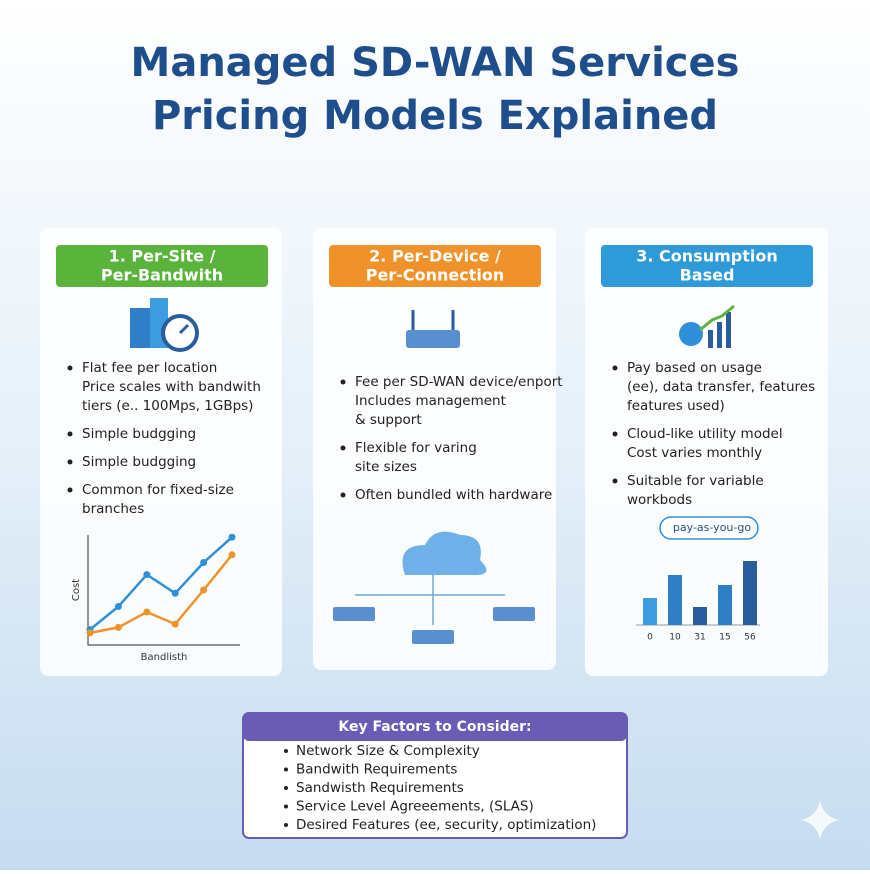 Image resolution: width=870 pixels, height=874 pixels. Describe the element at coordinates (162, 256) in the screenshot. I see `card-title: 1. Per-Site /` at that location.